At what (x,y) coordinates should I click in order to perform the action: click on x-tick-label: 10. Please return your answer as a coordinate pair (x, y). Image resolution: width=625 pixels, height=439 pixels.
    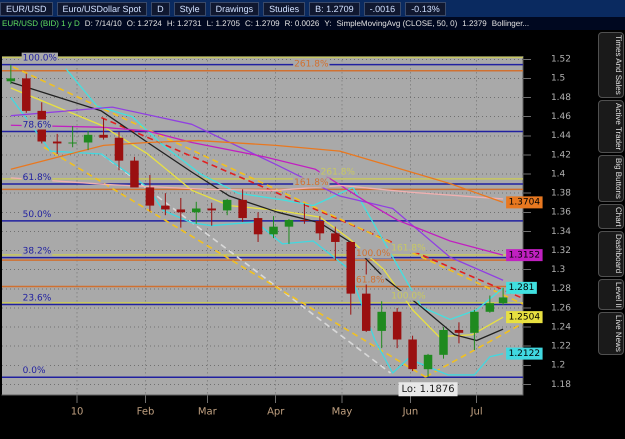
    Looking at the image, I should click on (77, 412).